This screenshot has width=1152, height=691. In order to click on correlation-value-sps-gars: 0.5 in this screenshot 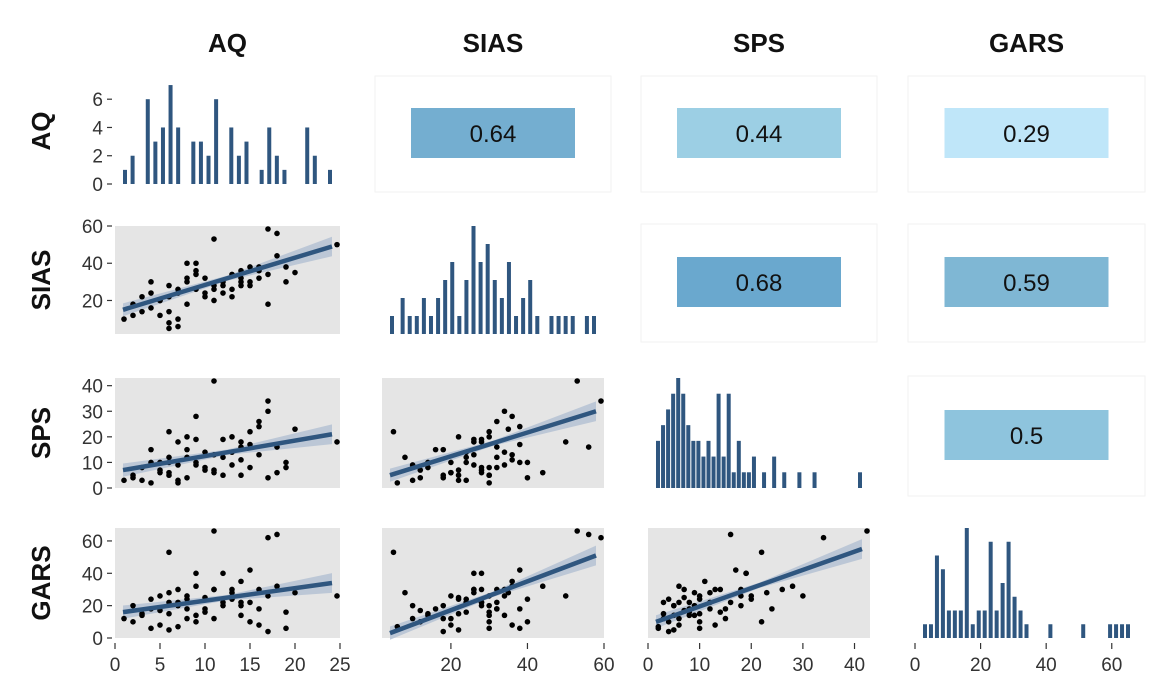, I will do `click(1026, 436)`.